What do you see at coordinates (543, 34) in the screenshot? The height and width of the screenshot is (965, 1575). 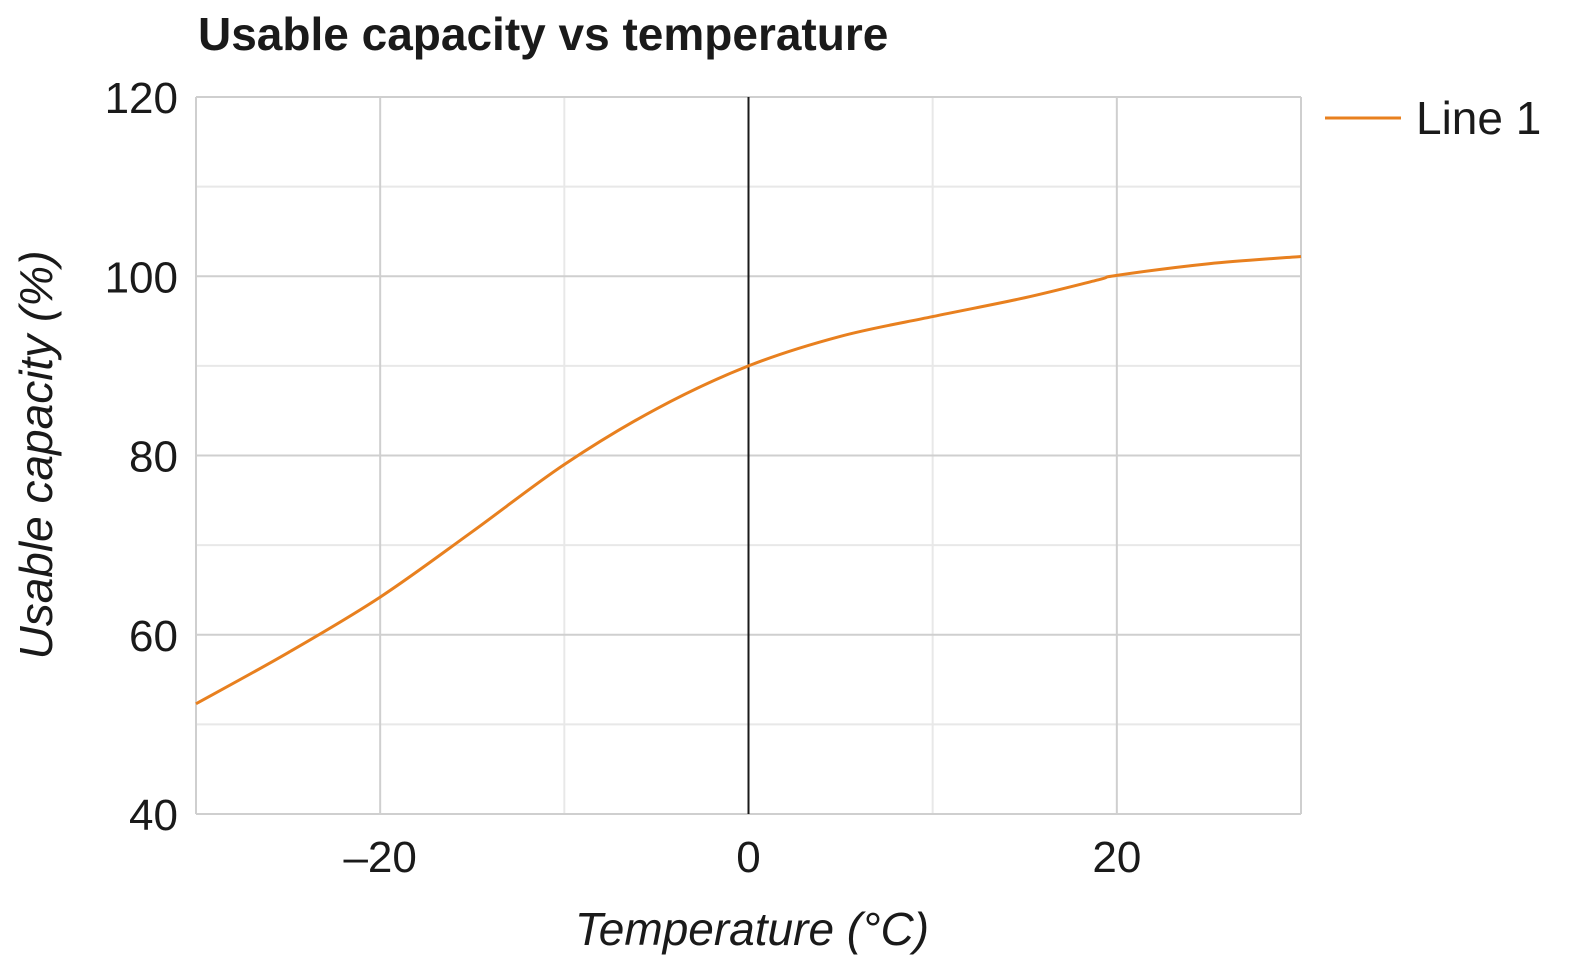 I see `chart-title: Usable capacity vs temperature` at bounding box center [543, 34].